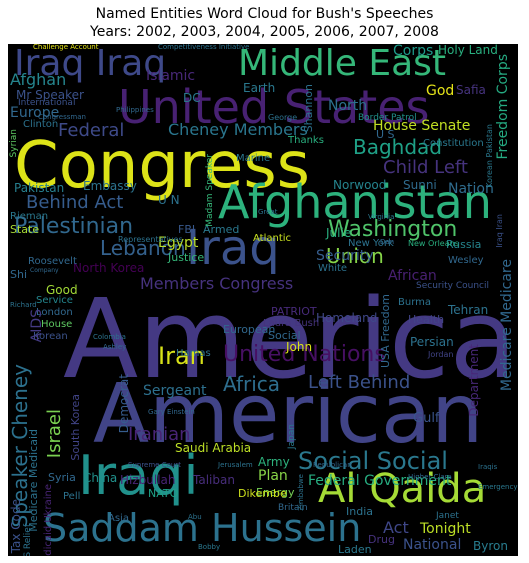 This screenshot has width=529, height=563. What do you see at coordinates (54, 312) in the screenshot?
I see `word-london: London` at bounding box center [54, 312].